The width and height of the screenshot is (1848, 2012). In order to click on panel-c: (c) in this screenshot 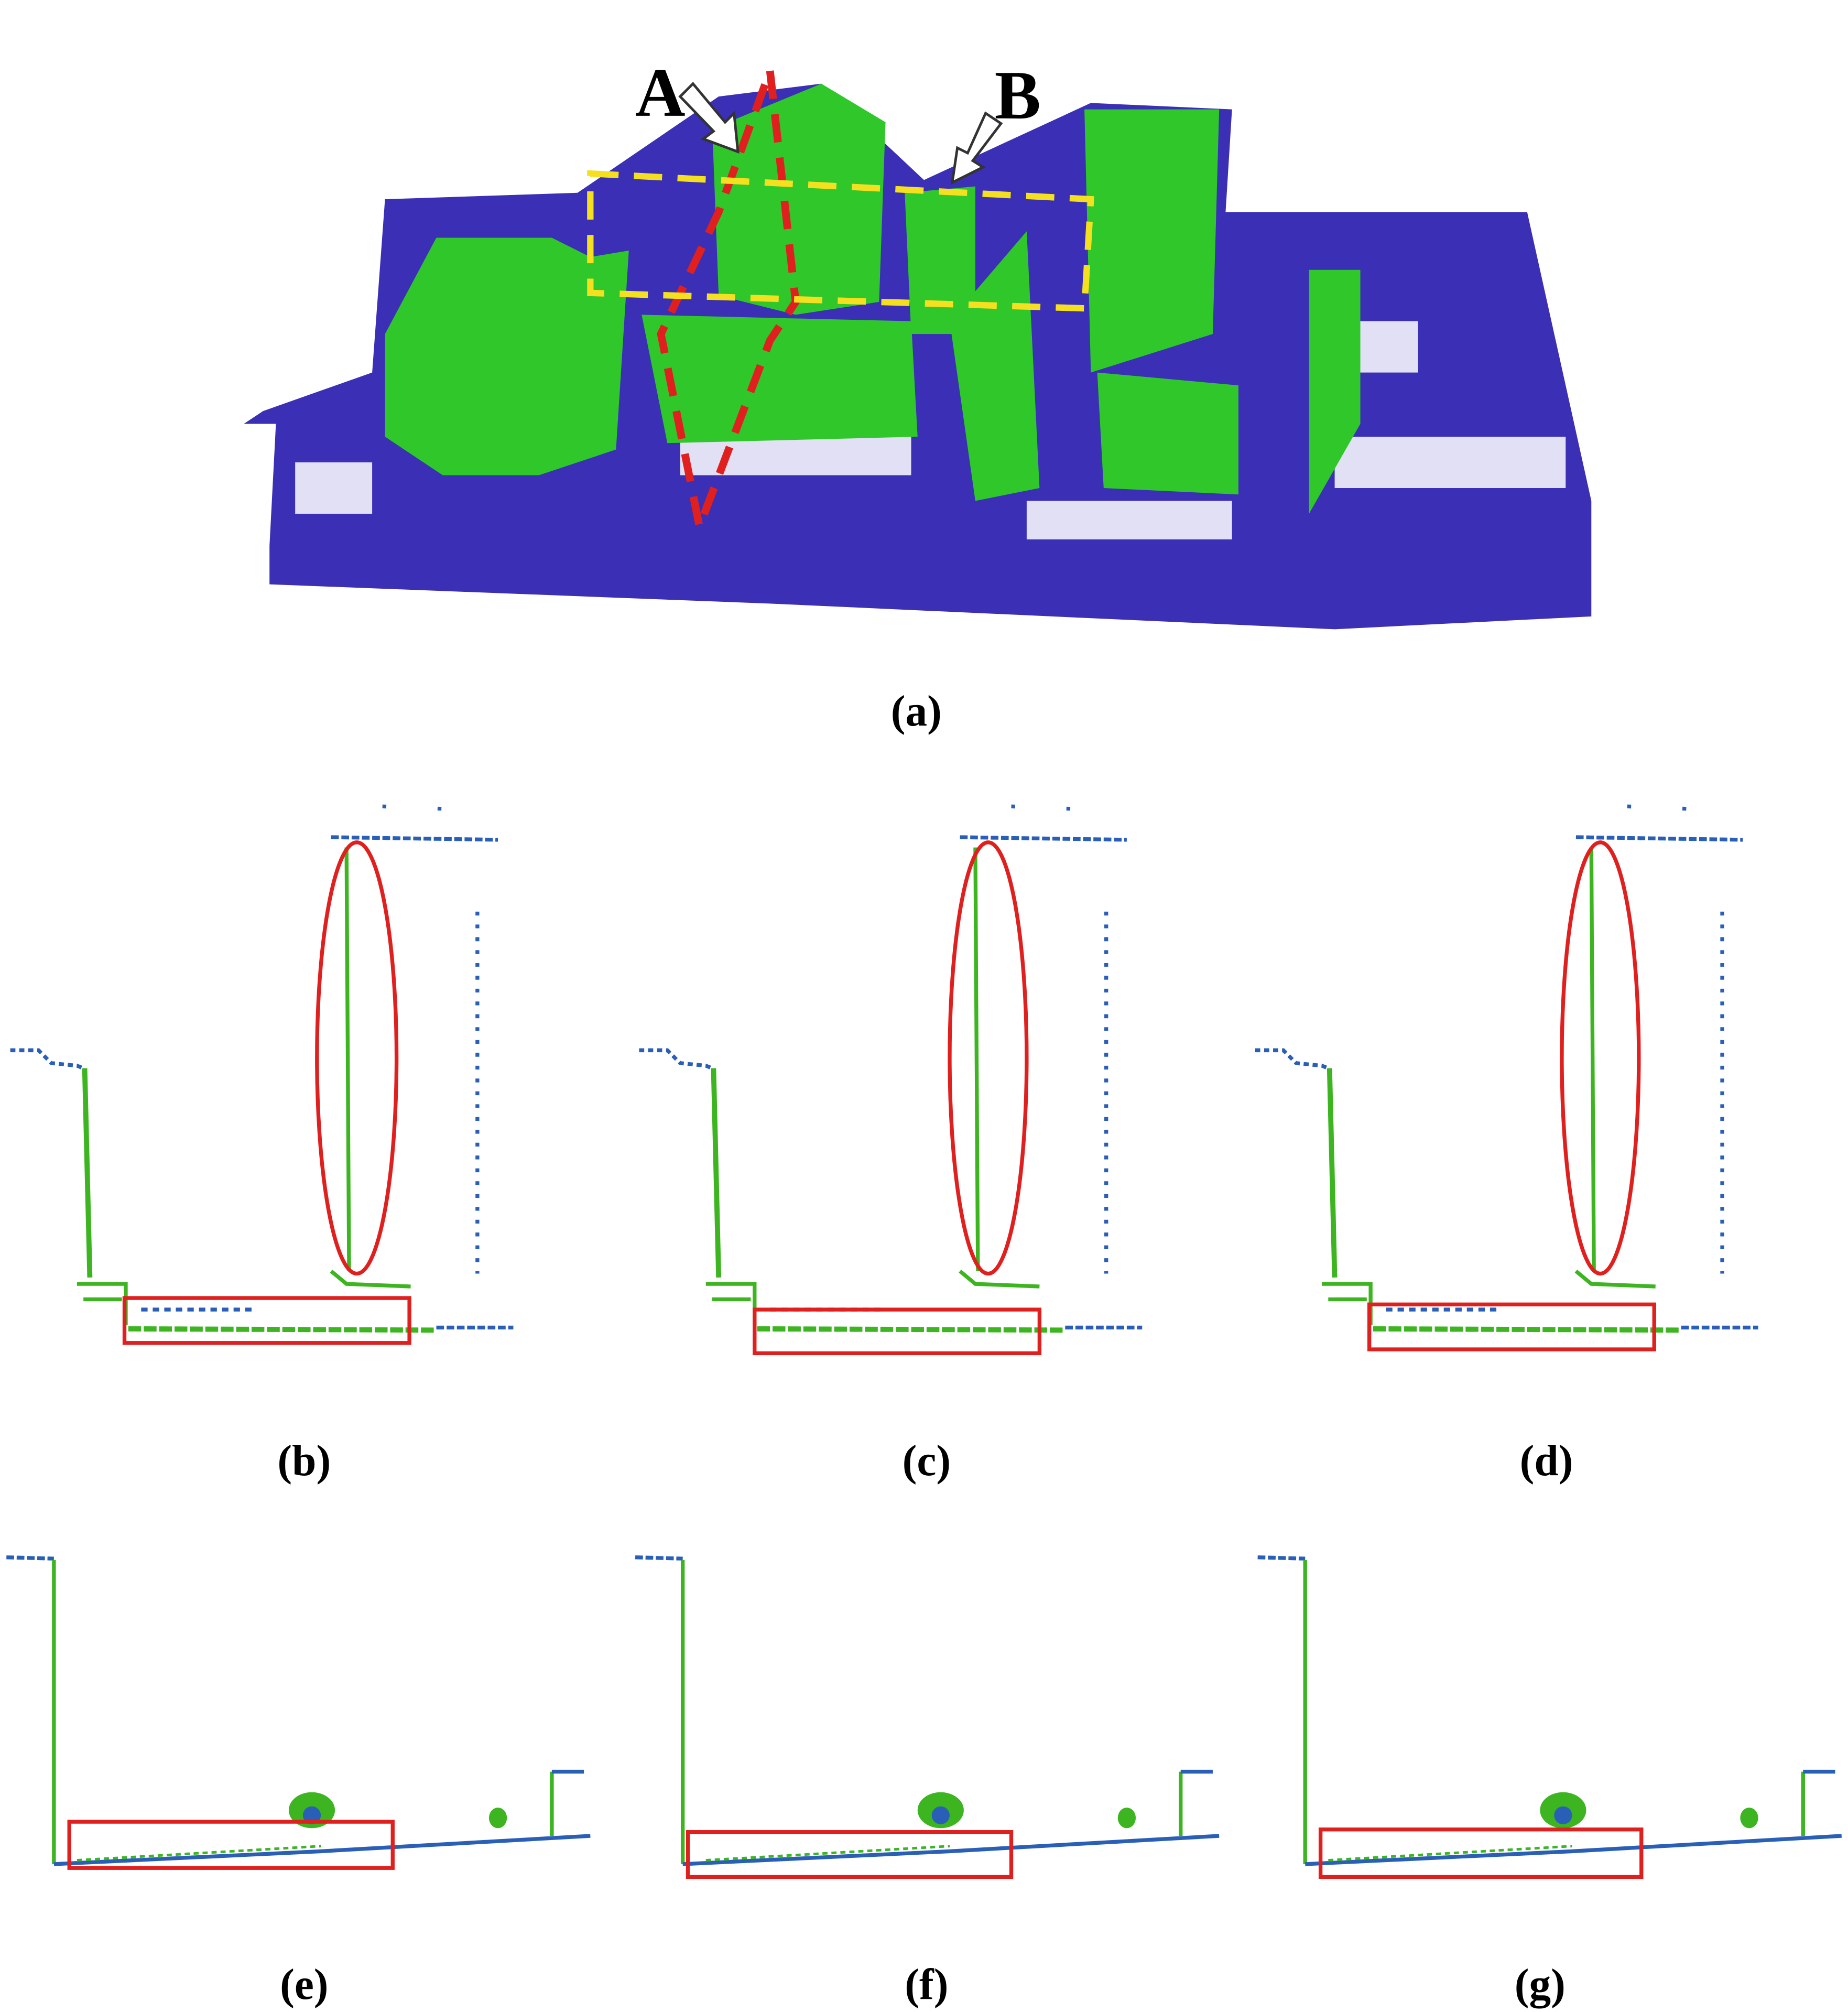, I will do `click(890, 1145)`.